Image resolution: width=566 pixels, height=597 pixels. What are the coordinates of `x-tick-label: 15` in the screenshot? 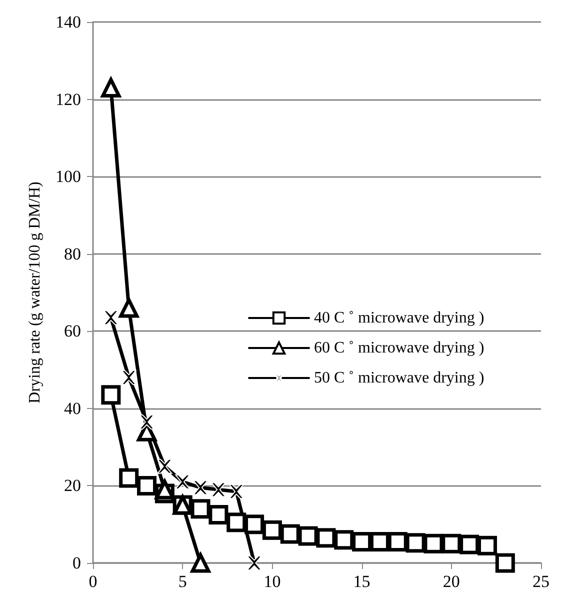 It's located at (361, 581).